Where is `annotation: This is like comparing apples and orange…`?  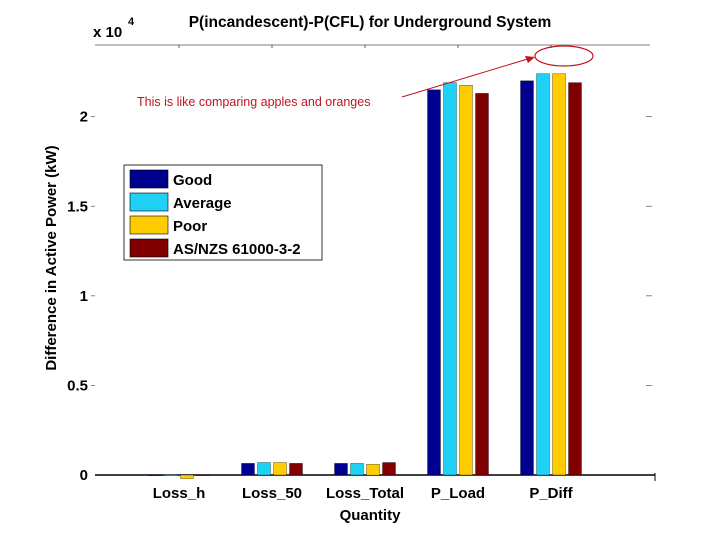 annotation: This is like comparing apples and orange… is located at coordinates (365, 77).